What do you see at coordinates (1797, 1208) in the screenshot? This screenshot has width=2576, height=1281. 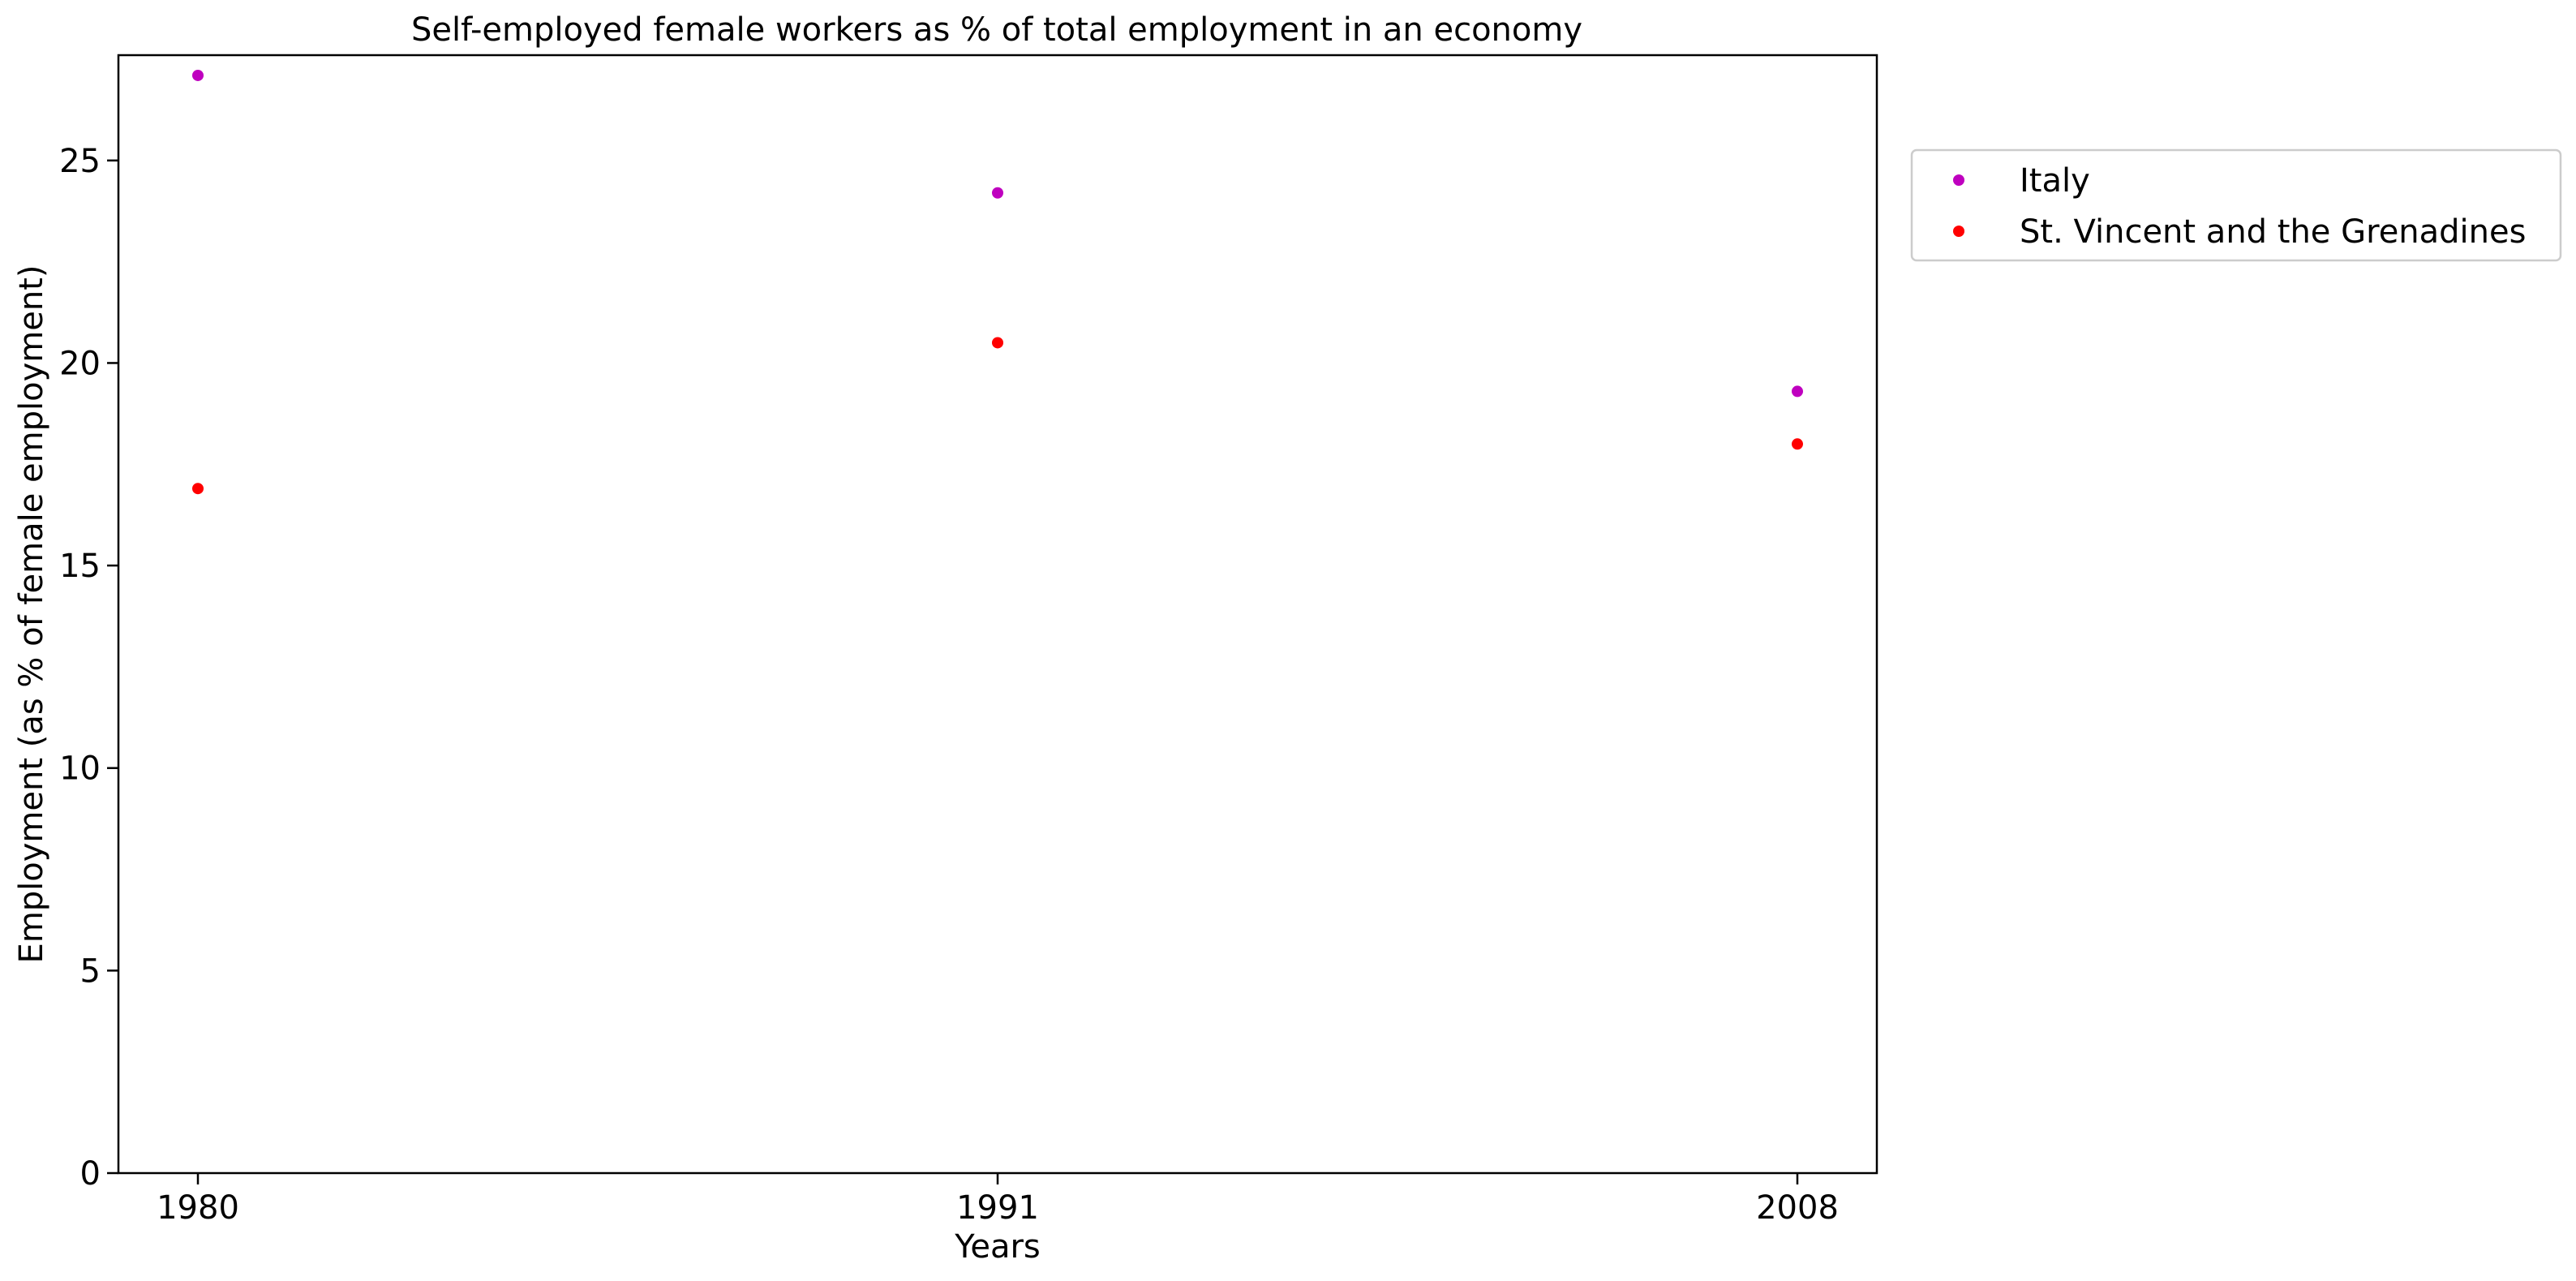 I see `x-tick-label: 2008` at bounding box center [1797, 1208].